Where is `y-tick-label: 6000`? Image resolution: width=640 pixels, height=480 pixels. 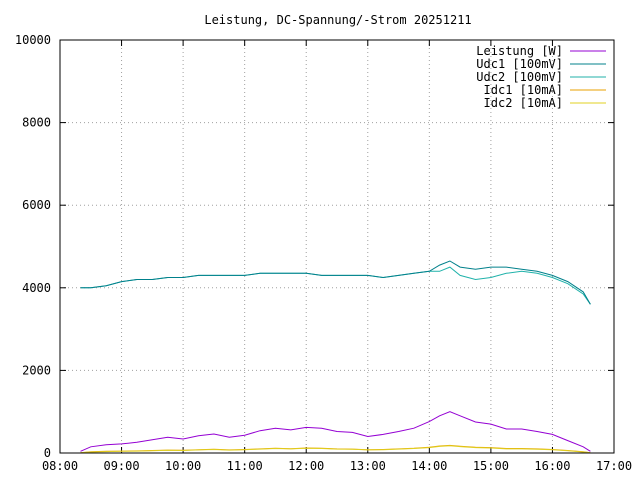 y-tick-label: 6000 is located at coordinates (36, 205).